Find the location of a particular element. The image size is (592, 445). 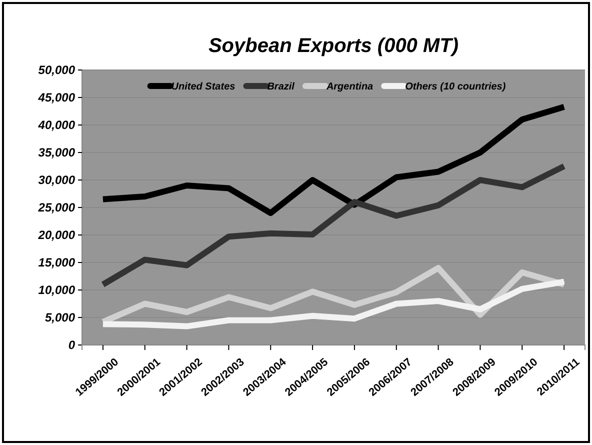

legend-label: Others (10 countries) is located at coordinates (455, 87).